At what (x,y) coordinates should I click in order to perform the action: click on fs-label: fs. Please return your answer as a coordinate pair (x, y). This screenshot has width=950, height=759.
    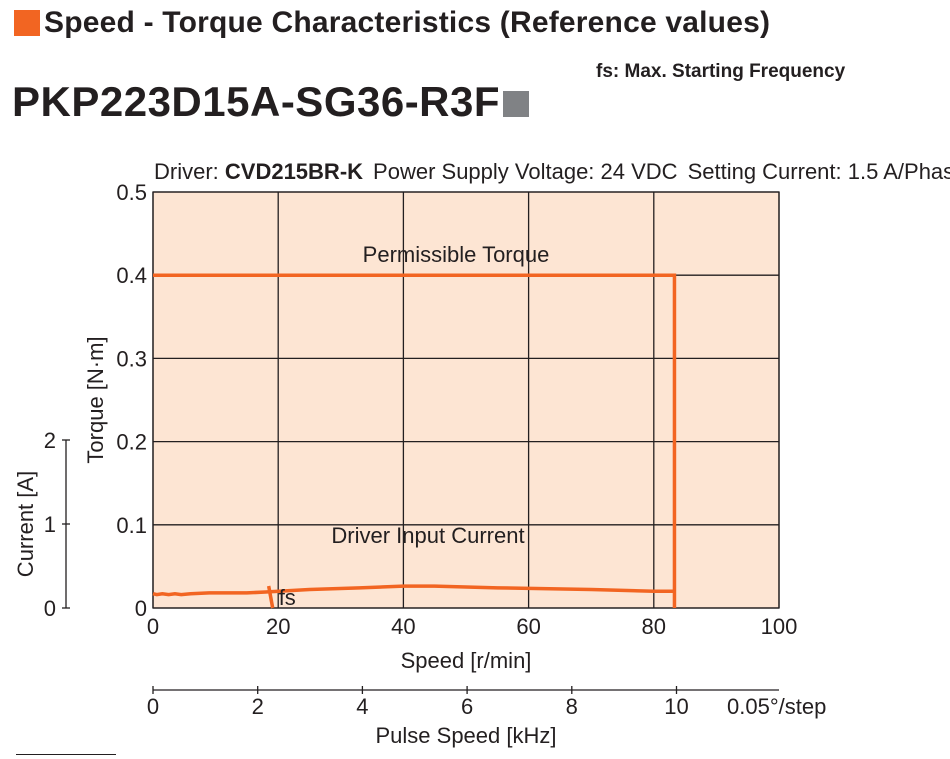
    Looking at the image, I should click on (287, 597).